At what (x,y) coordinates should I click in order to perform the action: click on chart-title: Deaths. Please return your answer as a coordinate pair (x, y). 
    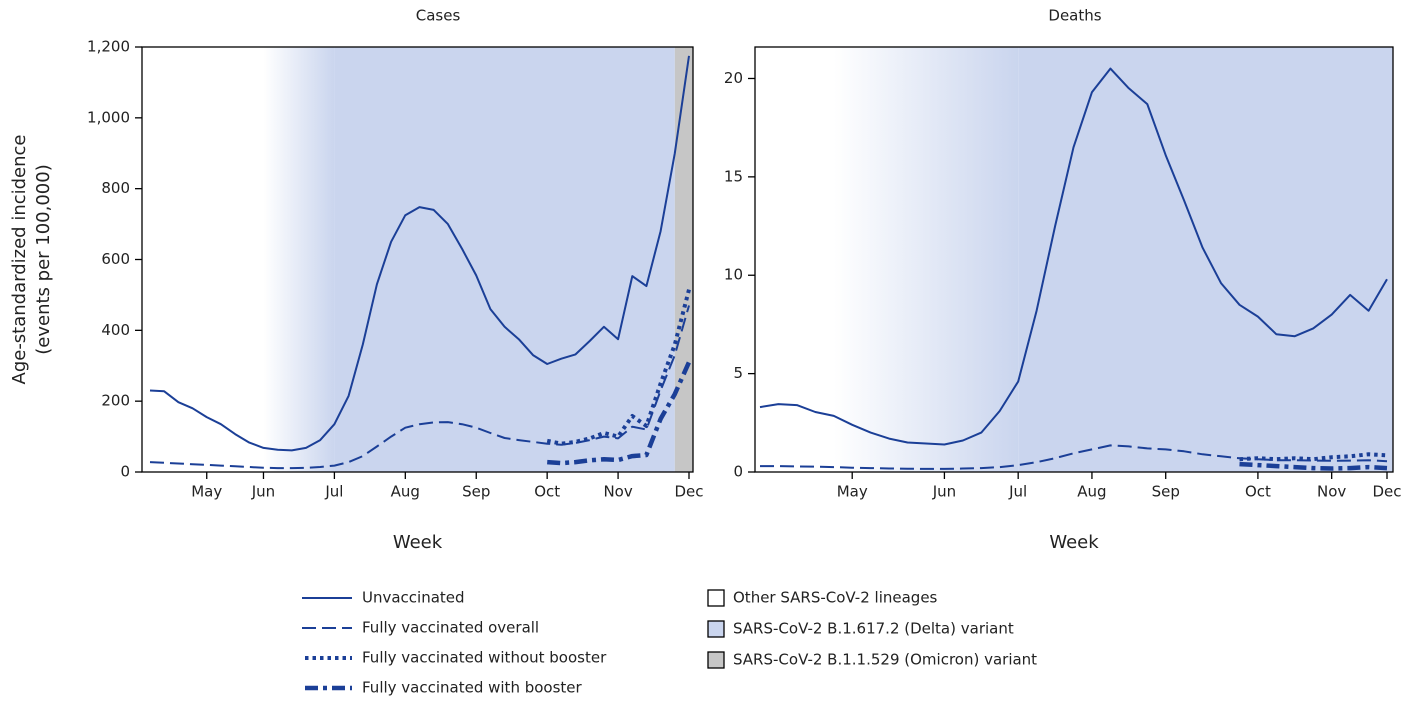
    Looking at the image, I should click on (1074, 16).